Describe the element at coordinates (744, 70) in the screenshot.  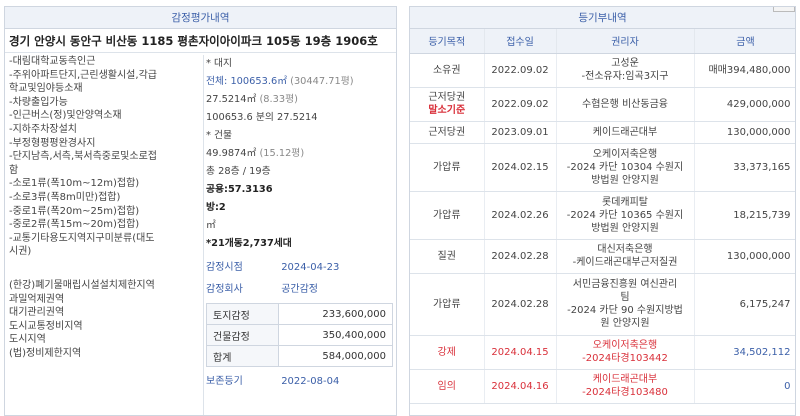
I see `registry-amount: 매매394,480,000` at that location.